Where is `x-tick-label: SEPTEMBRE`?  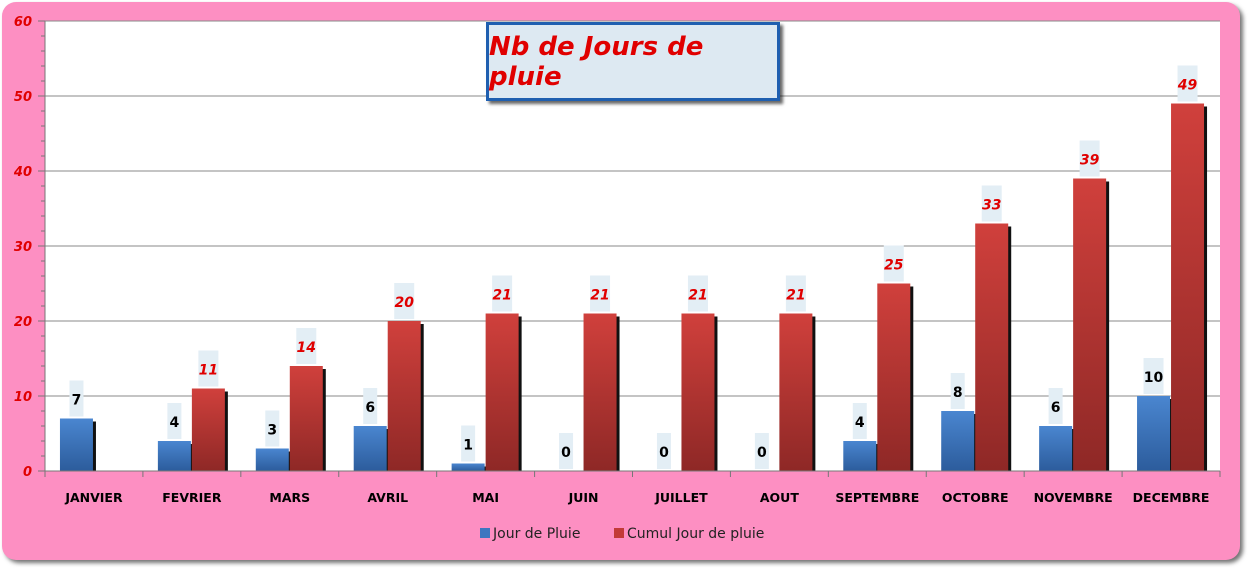 x-tick-label: SEPTEMBRE is located at coordinates (877, 497).